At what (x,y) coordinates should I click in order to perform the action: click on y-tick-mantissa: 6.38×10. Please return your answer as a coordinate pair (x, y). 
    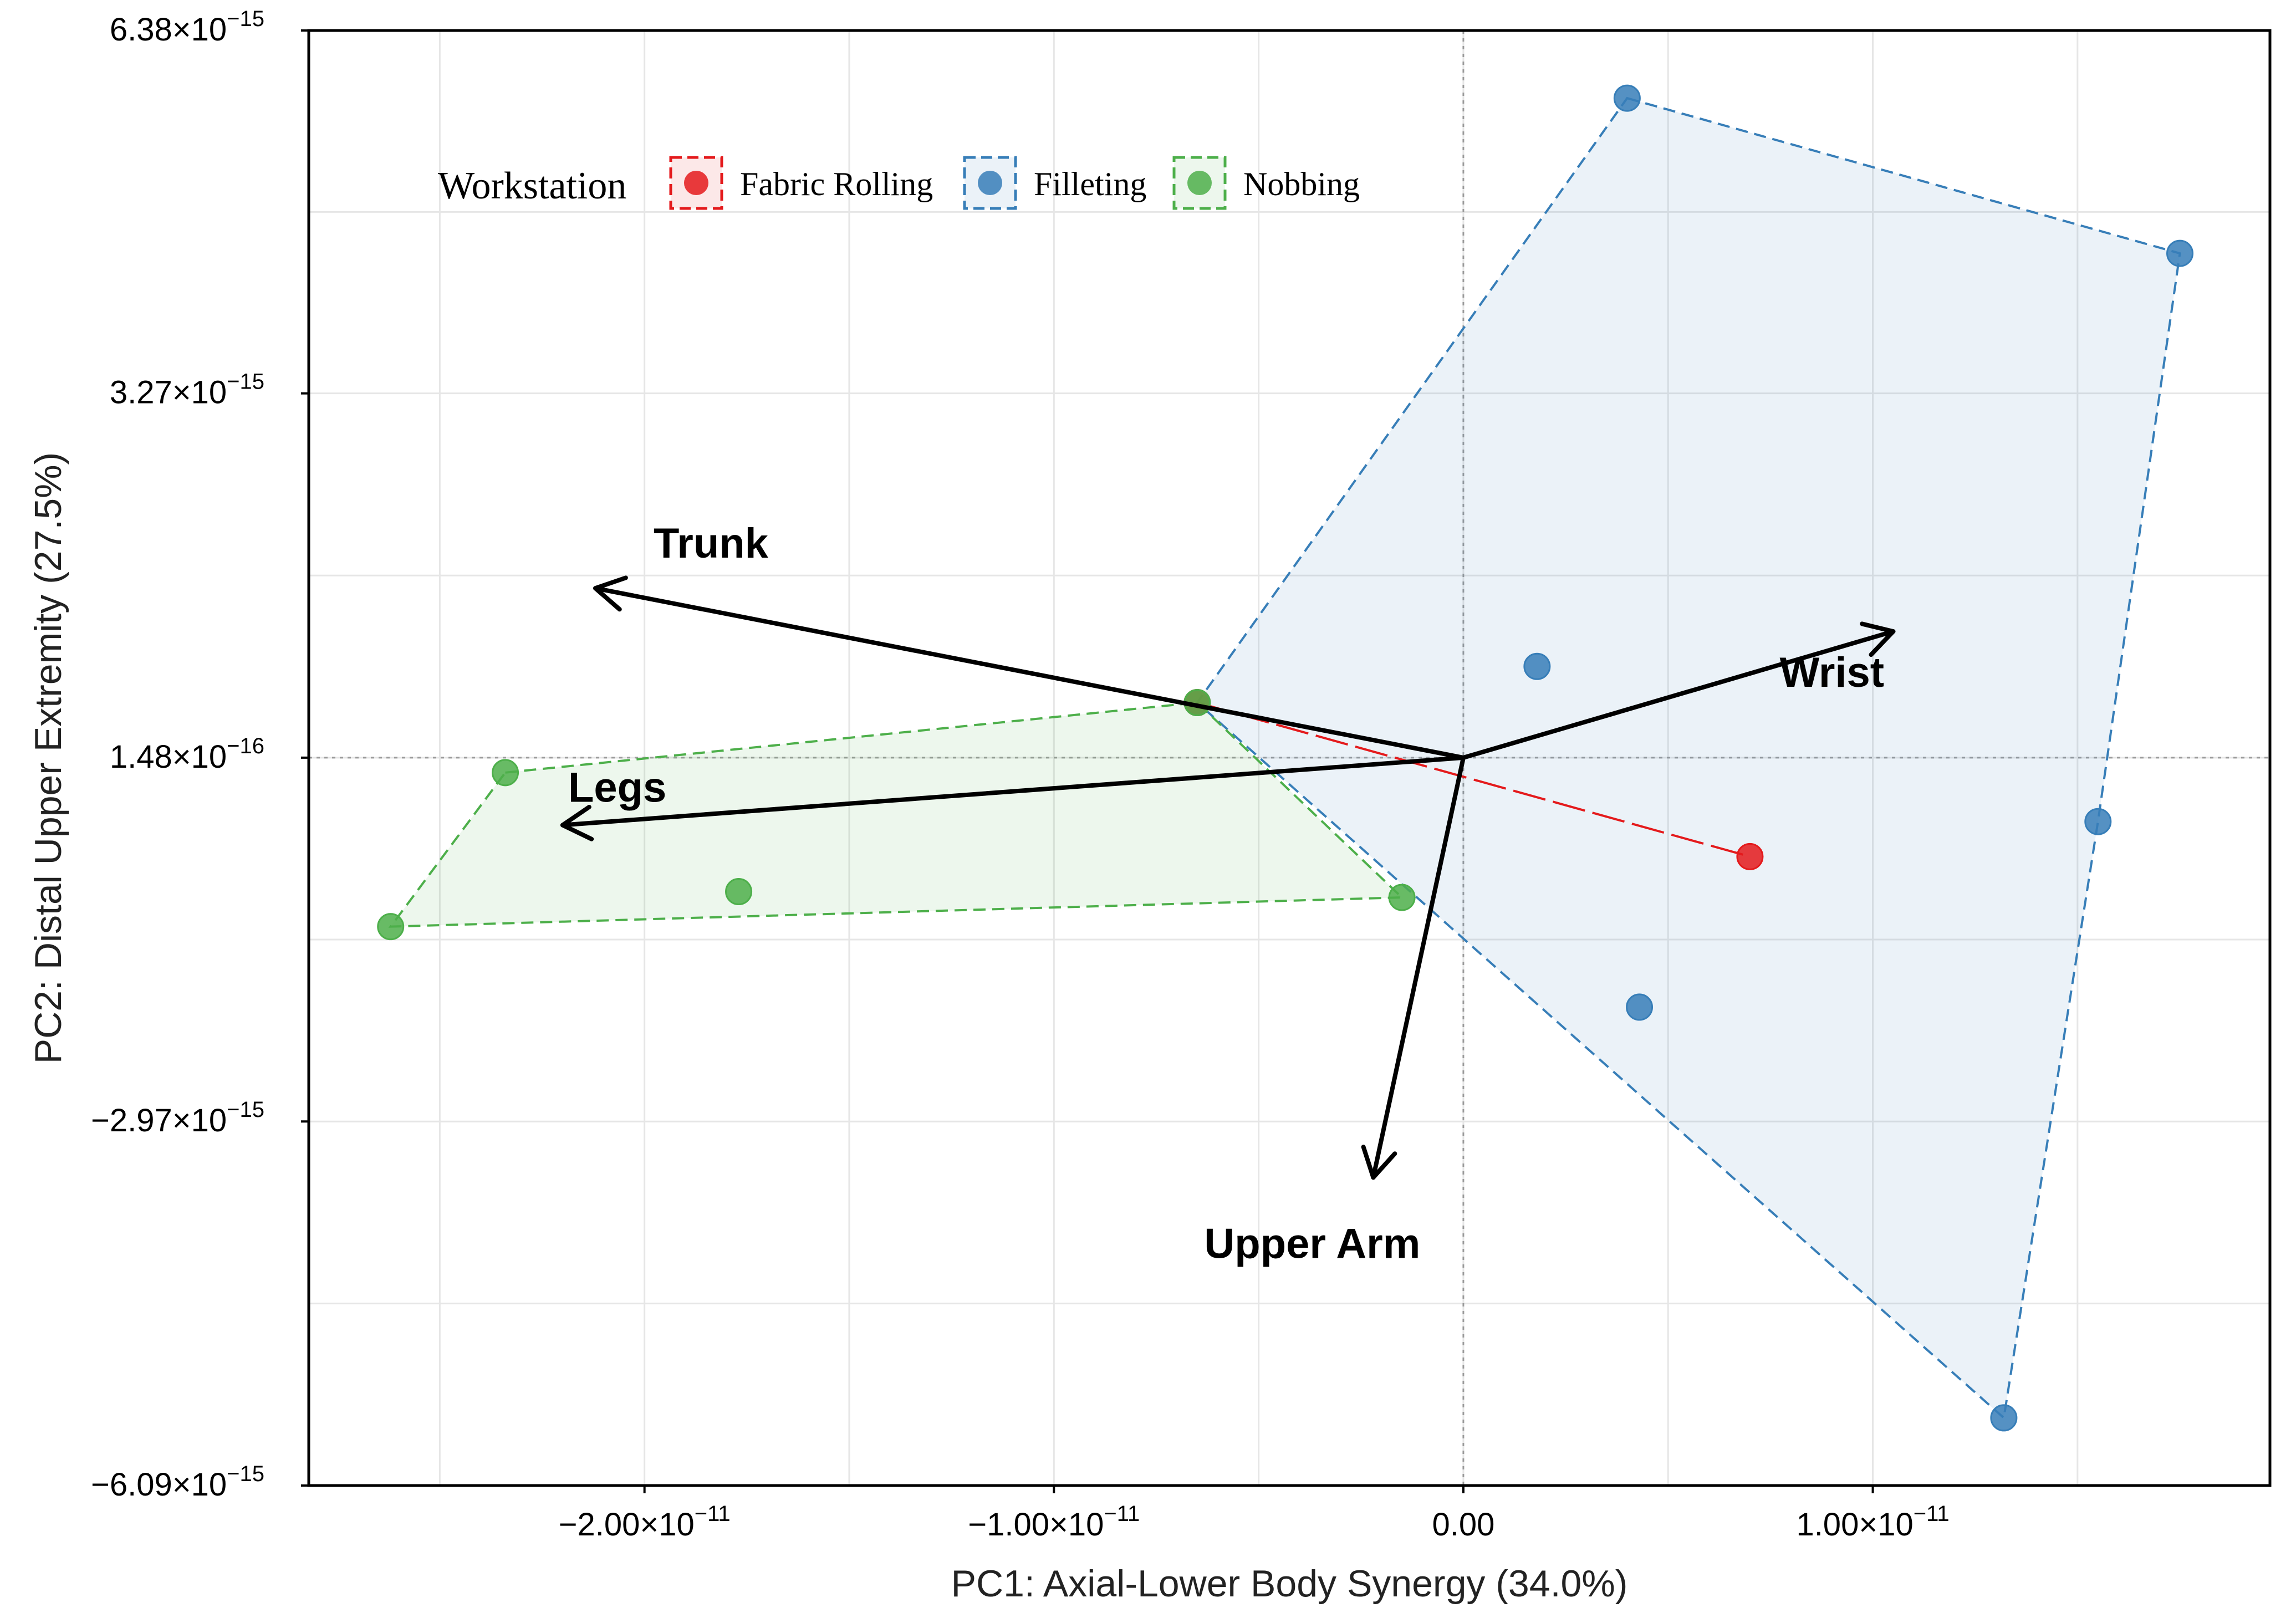
    Looking at the image, I should click on (168, 30).